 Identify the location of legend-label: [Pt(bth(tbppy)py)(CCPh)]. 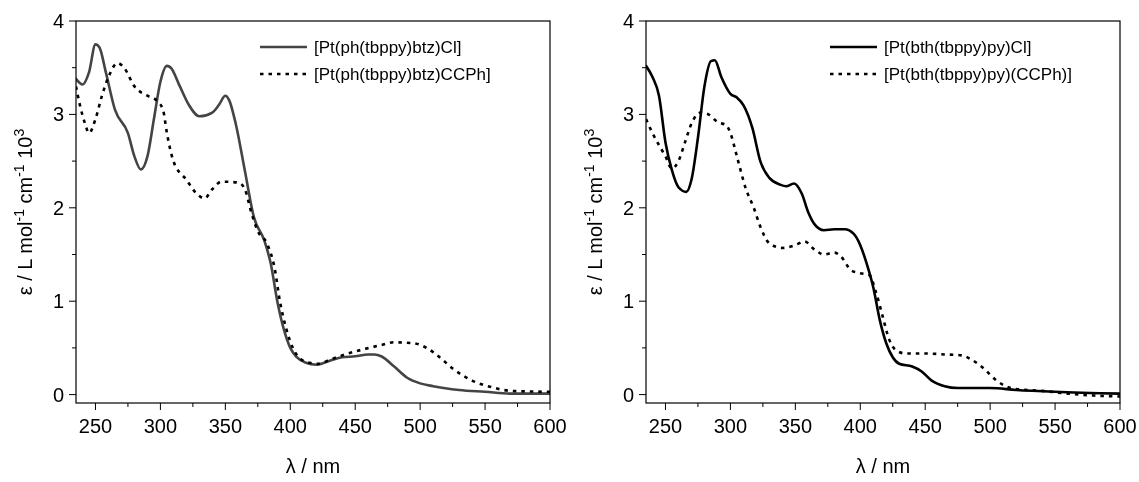
(978, 74).